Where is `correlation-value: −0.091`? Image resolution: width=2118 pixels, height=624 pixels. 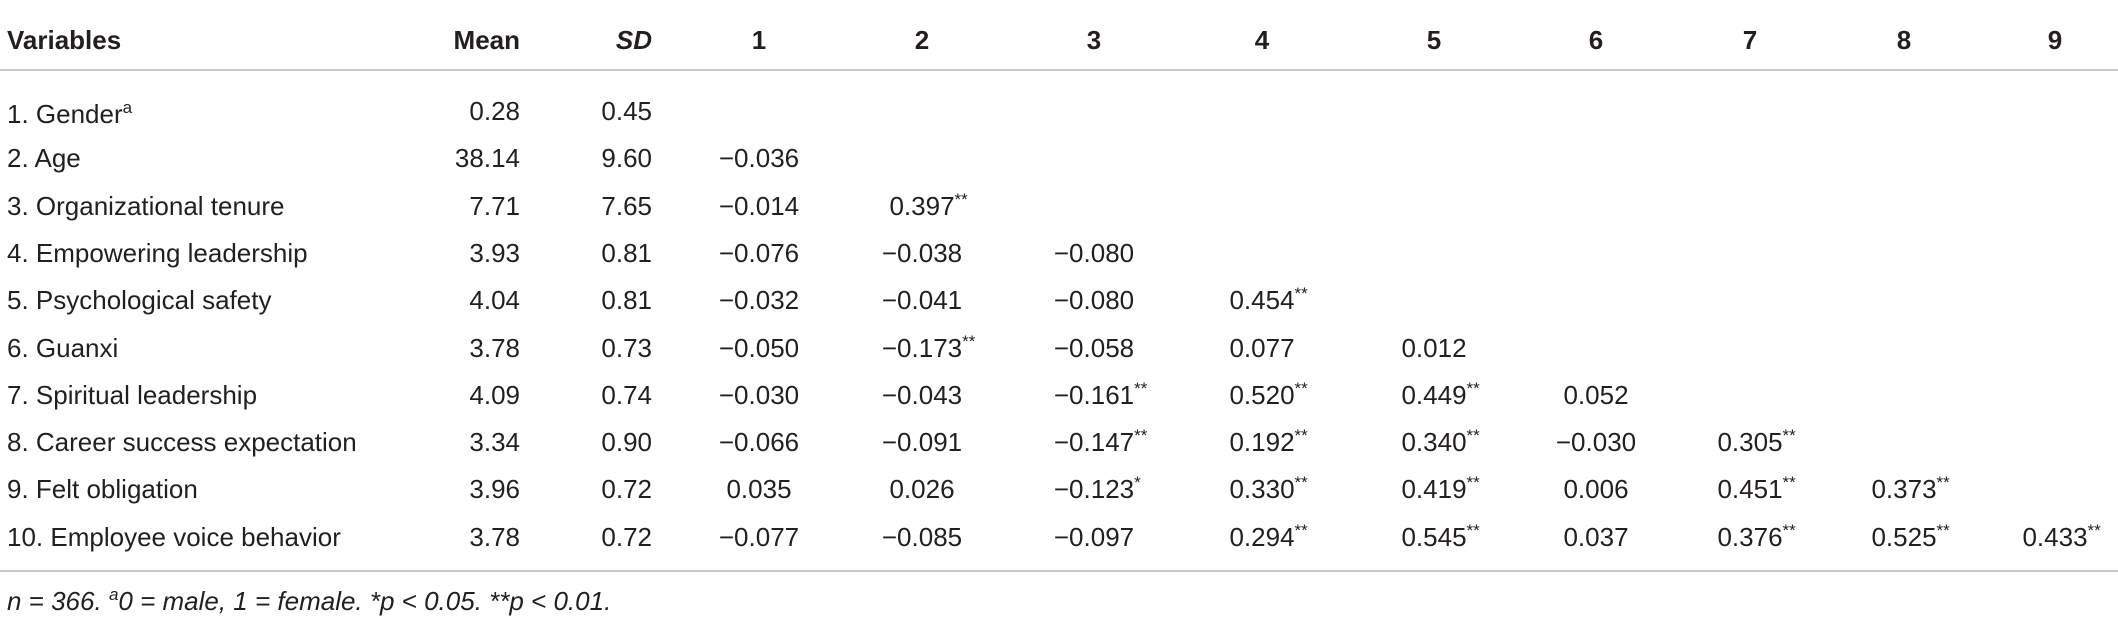
correlation-value: −0.091 is located at coordinates (922, 442).